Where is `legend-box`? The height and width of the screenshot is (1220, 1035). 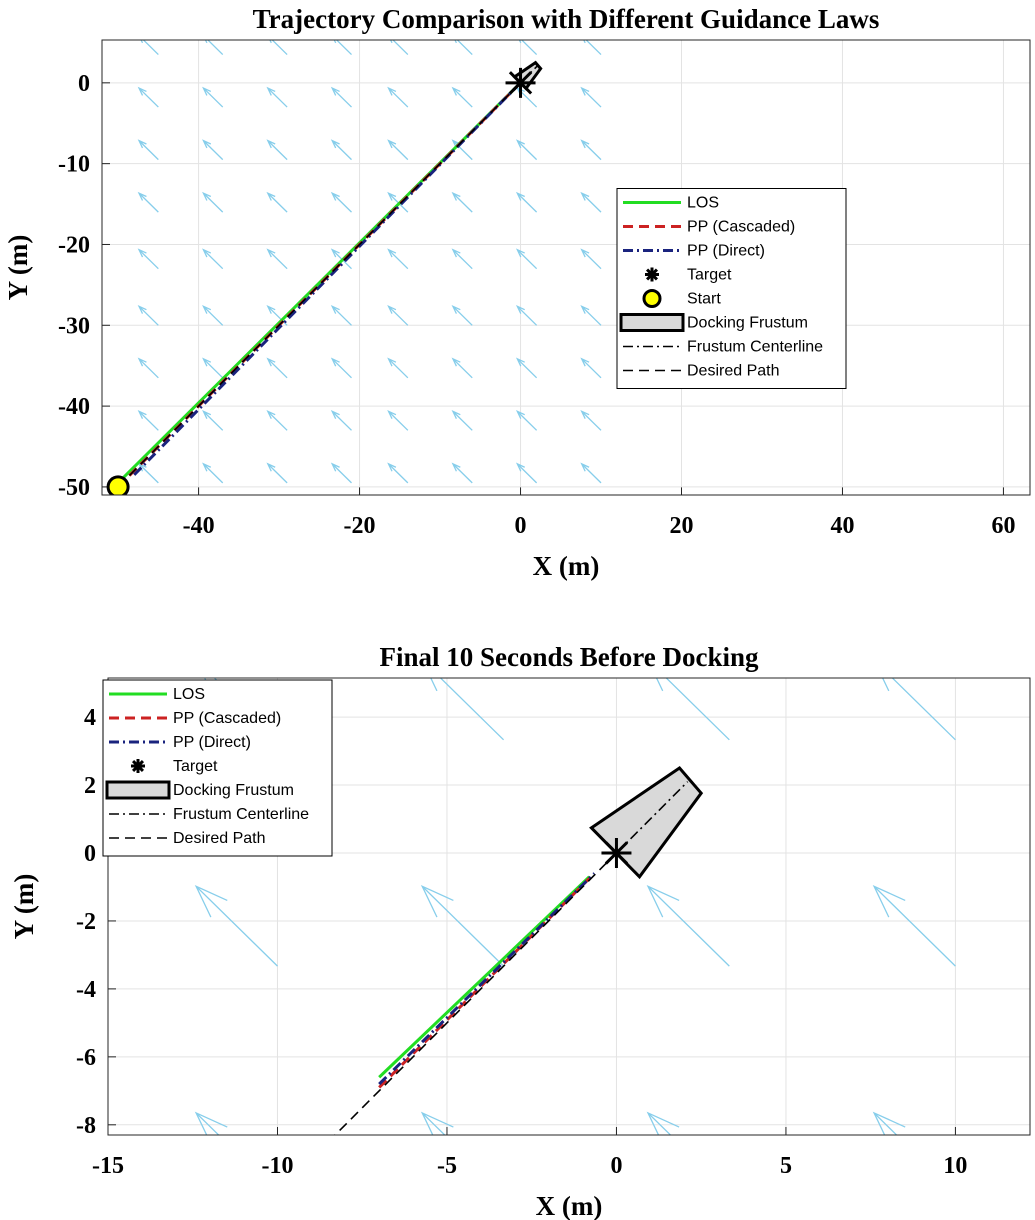 legend-box is located at coordinates (731, 288).